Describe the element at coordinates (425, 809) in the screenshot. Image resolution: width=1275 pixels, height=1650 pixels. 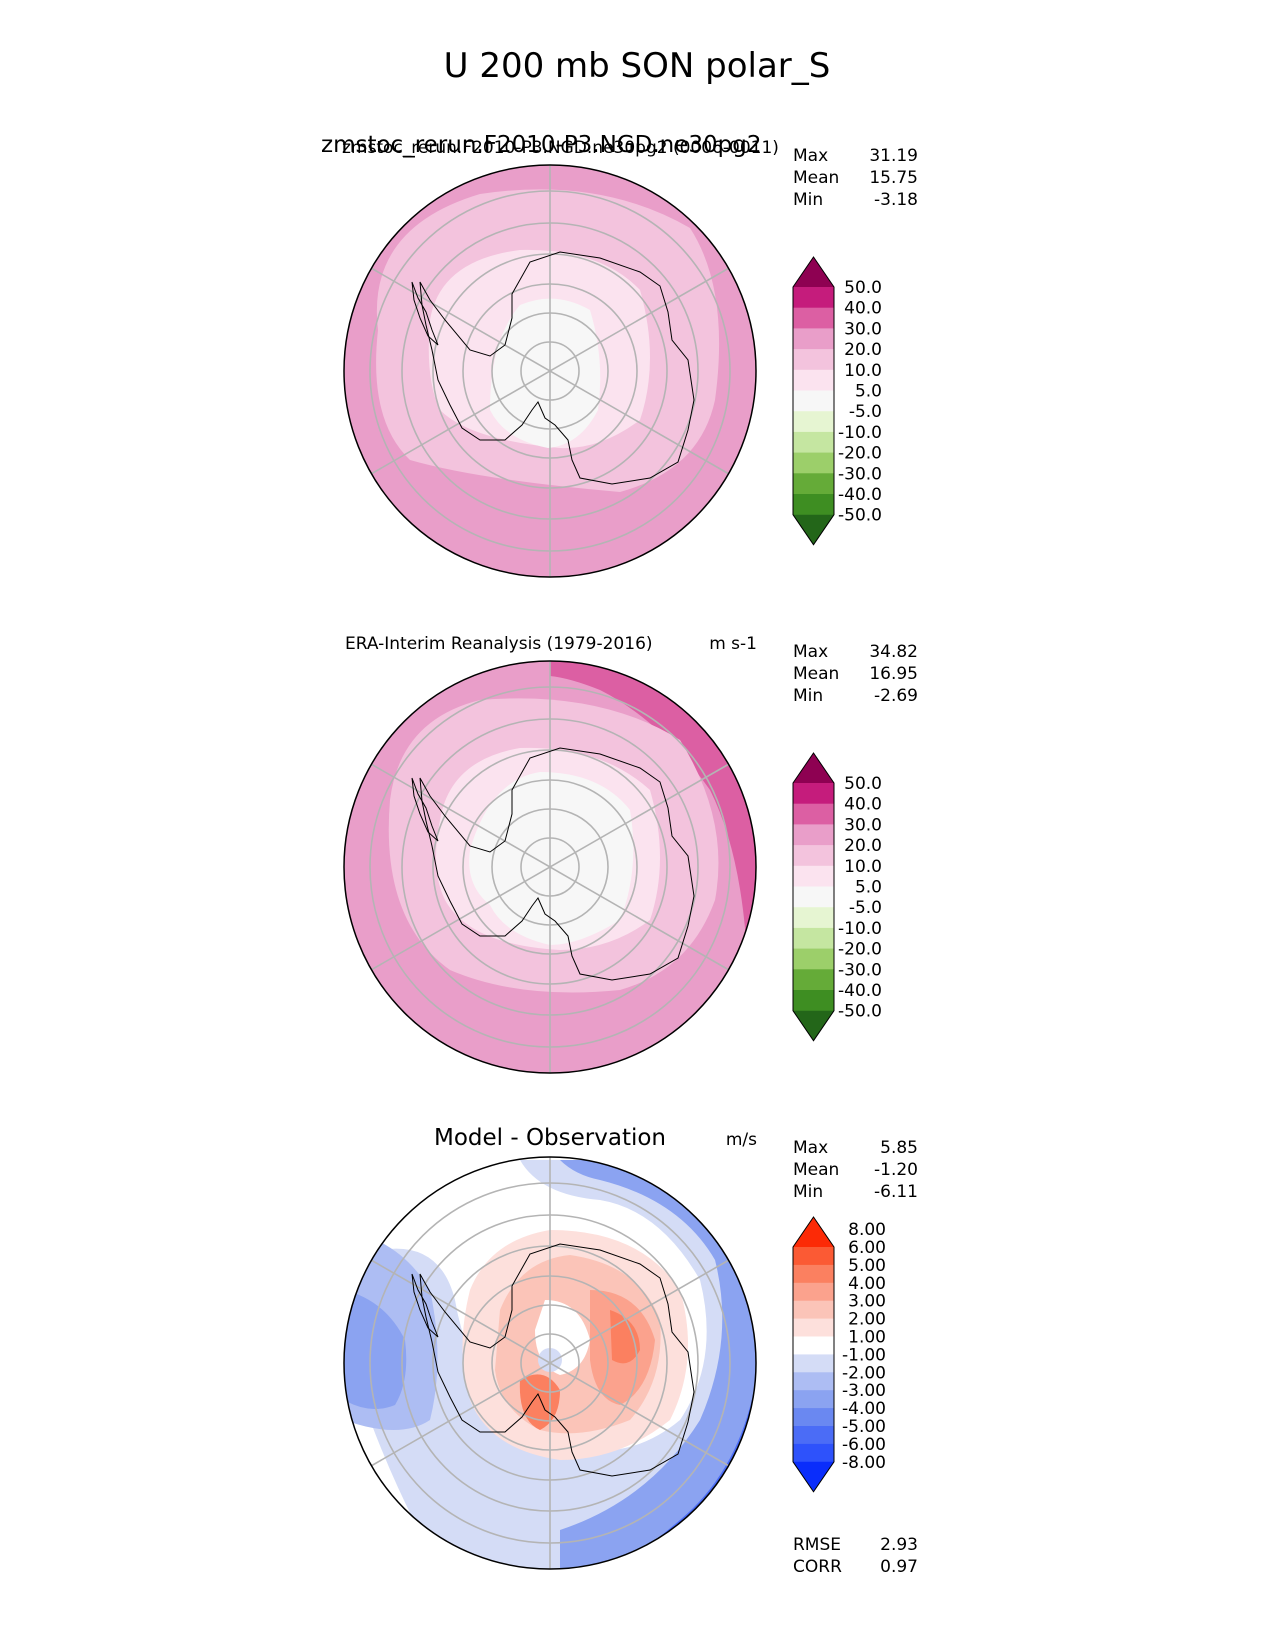
I see `panel2-peninsula` at that location.